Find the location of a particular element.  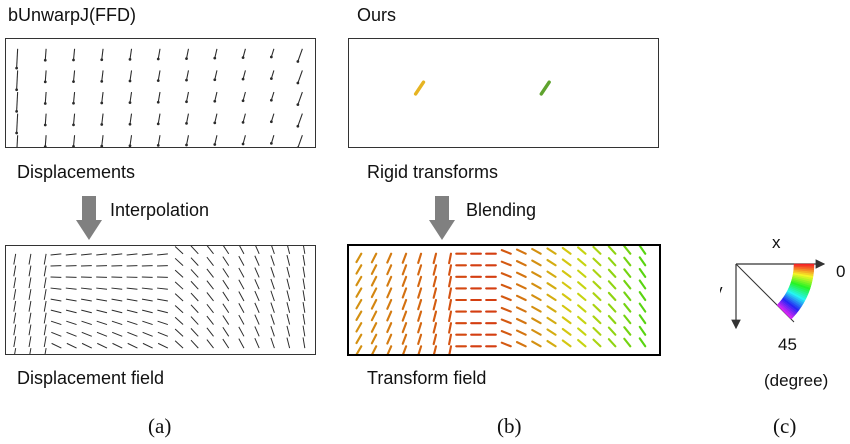

rigid-transform-glyph is located at coordinates (419, 88).